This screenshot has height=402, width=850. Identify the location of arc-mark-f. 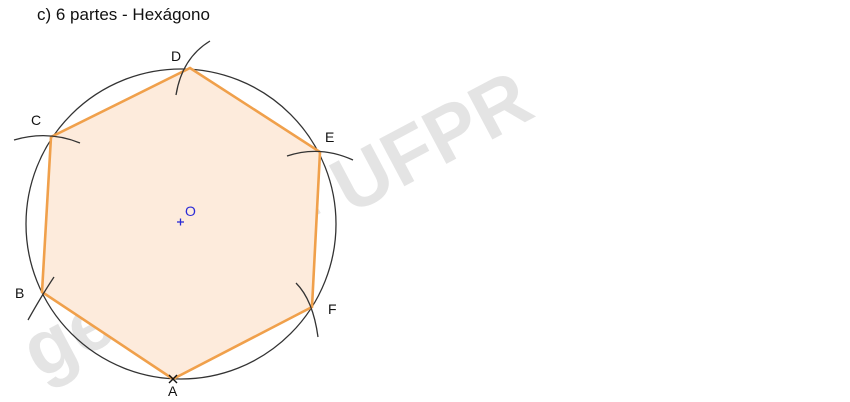
(307, 310).